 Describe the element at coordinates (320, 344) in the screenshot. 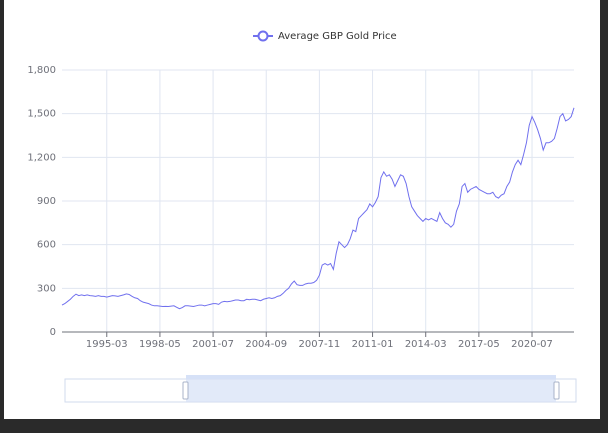

I see `x-tick-label: 2007-11` at that location.